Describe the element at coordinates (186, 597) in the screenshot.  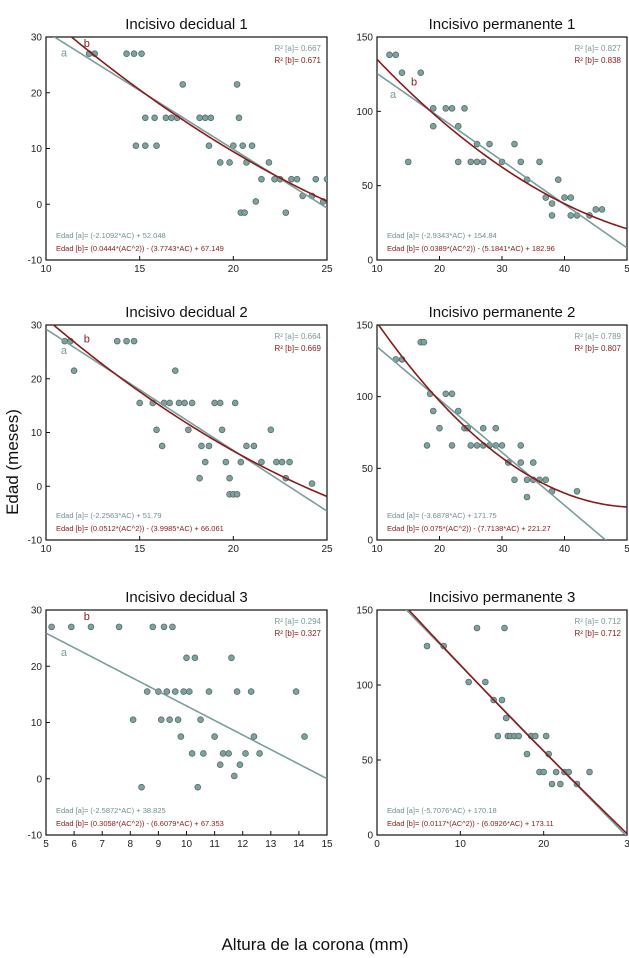
I see `chart-title: Incisivo decidual 3` at that location.